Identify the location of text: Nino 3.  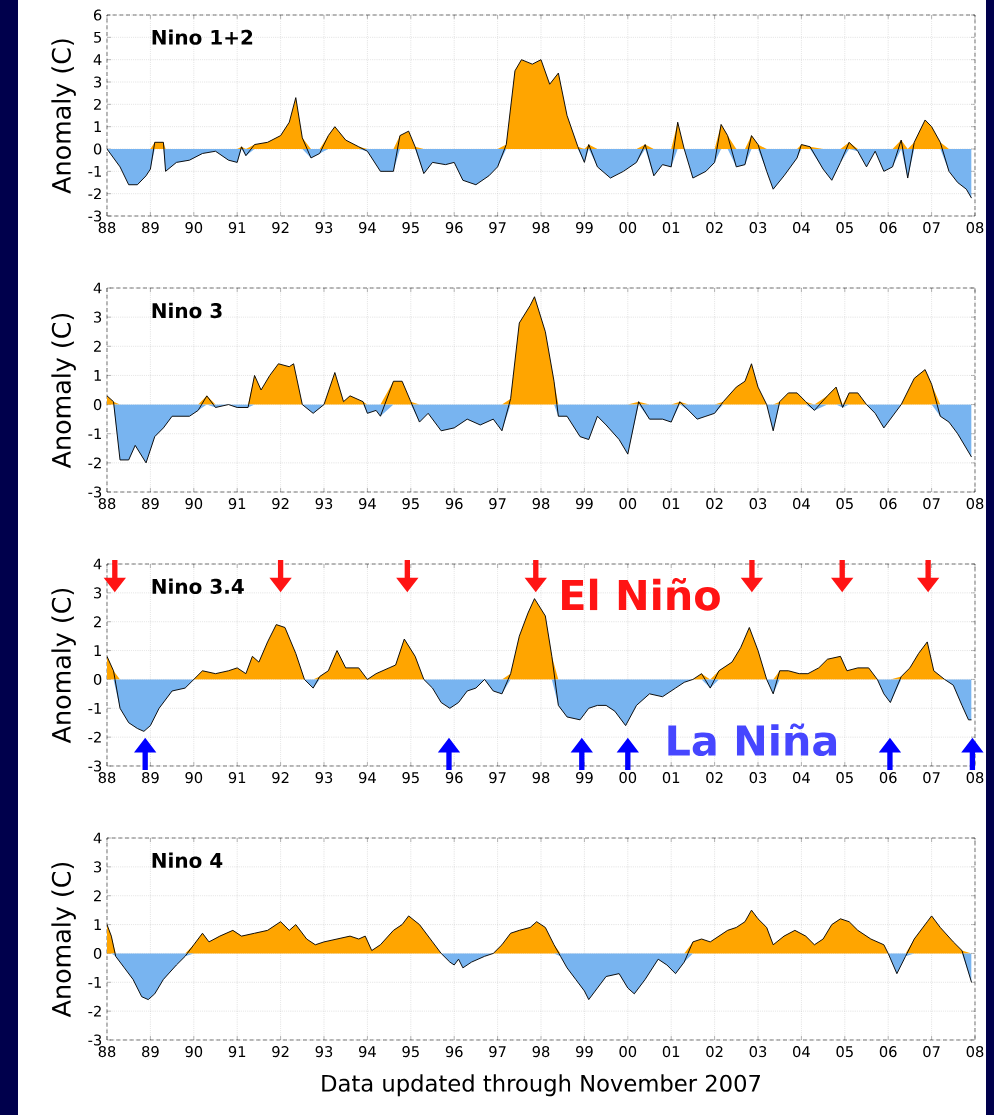
(187, 310).